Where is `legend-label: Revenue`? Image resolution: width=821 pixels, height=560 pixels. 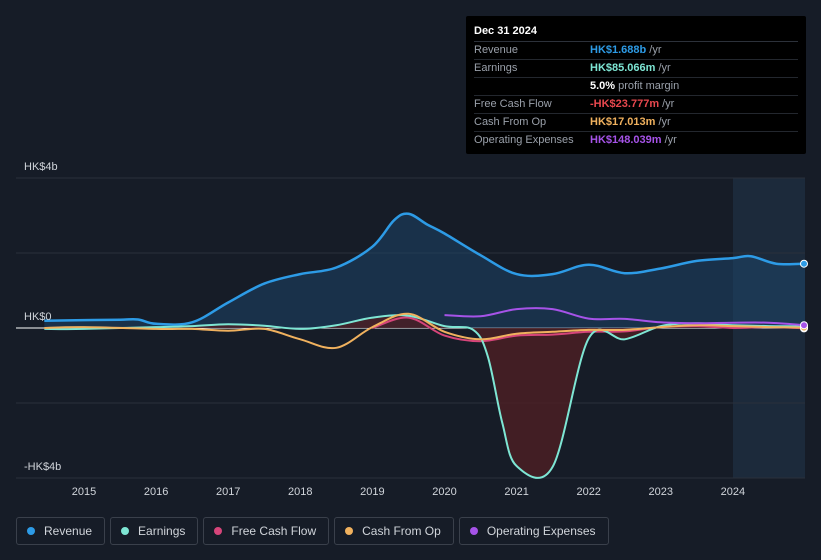
legend-label: Revenue is located at coordinates (68, 531).